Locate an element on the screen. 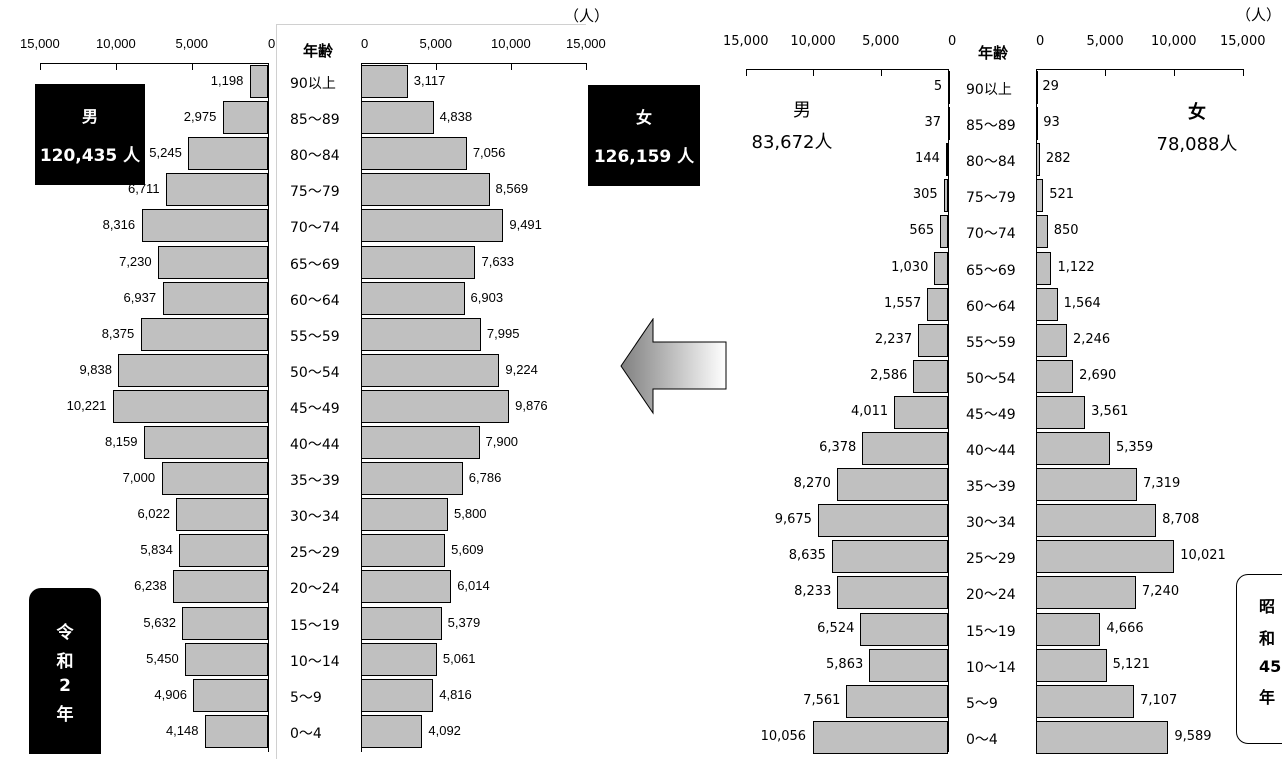 This screenshot has height=759, width=1282. male-badge: 男 120,435 人 is located at coordinates (90, 134).